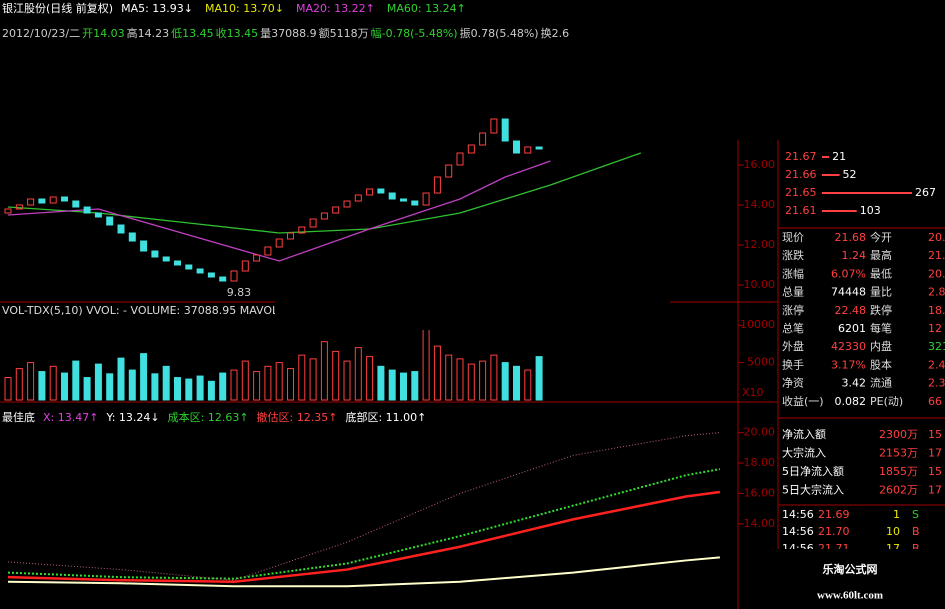 Image resolution: width=945 pixels, height=609 pixels. I want to click on indicator-label: 撤估区: 12.35↑, so click(297, 417).